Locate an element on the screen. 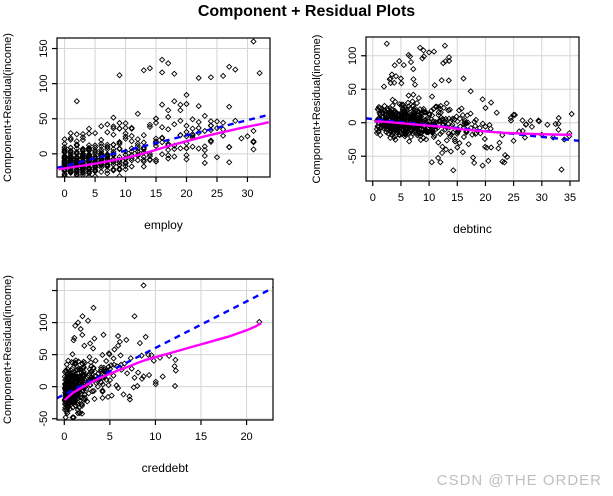 The image size is (613, 496). chart-title: Component + Residual Plots is located at coordinates (306, 11).